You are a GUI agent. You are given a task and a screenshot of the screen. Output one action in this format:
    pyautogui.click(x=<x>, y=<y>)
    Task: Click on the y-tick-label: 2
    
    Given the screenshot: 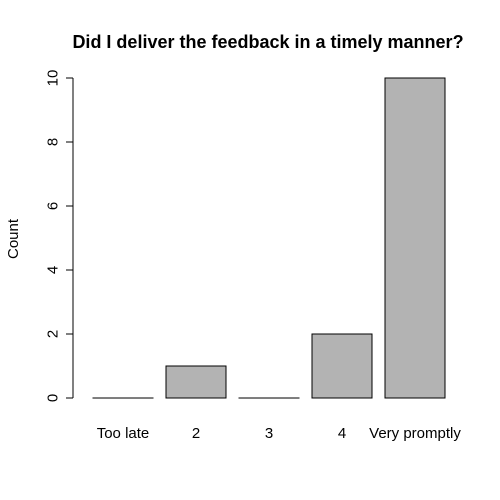 What is the action you would take?
    pyautogui.click(x=53, y=334)
    